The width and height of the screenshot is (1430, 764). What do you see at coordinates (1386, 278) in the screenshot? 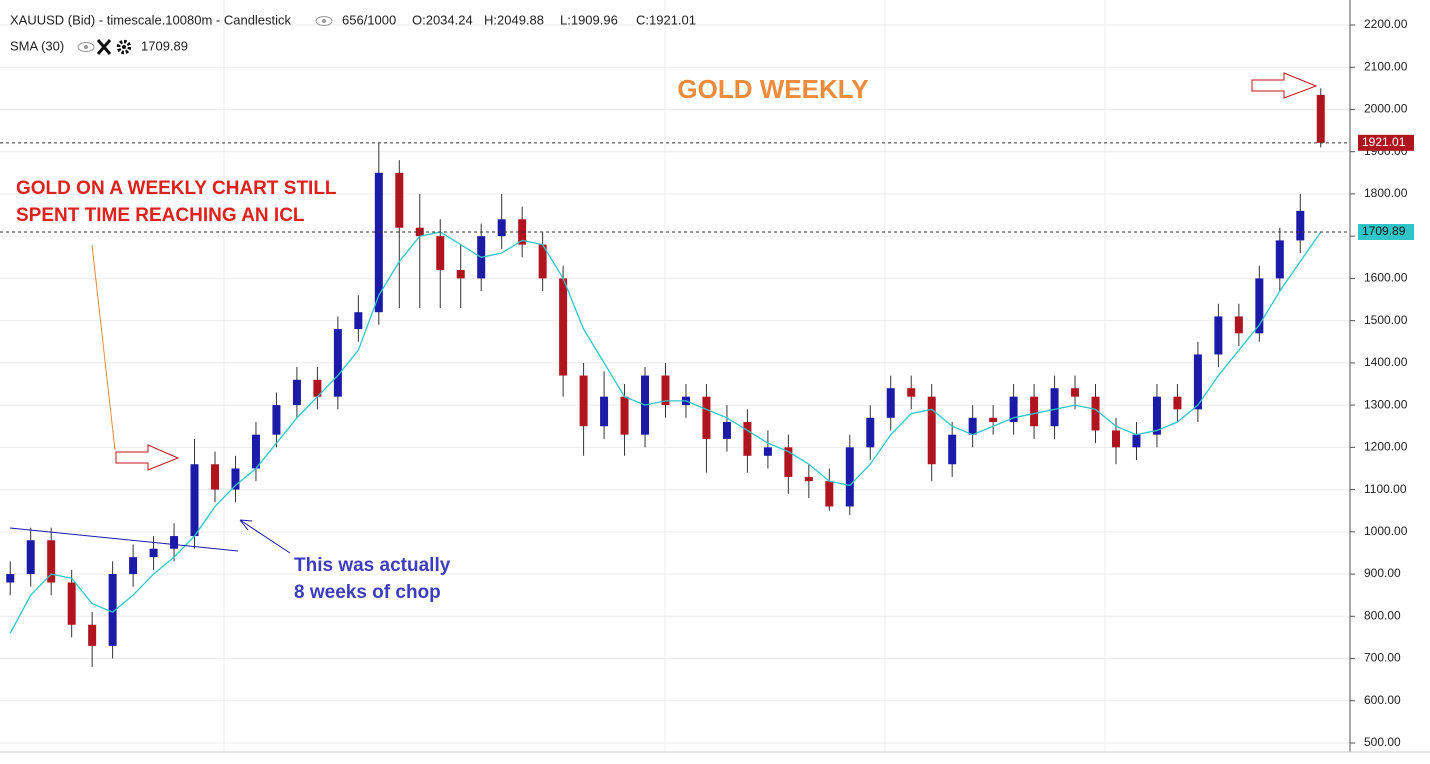
I see `y-tick-label: 1600.00` at bounding box center [1386, 278].